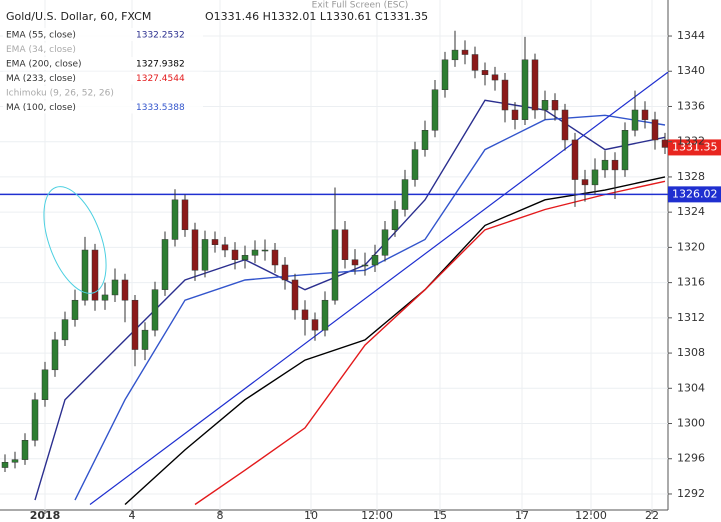 This screenshot has height=522, width=721. Describe the element at coordinates (691, 387) in the screenshot. I see `y-tick-label: 1304` at that location.